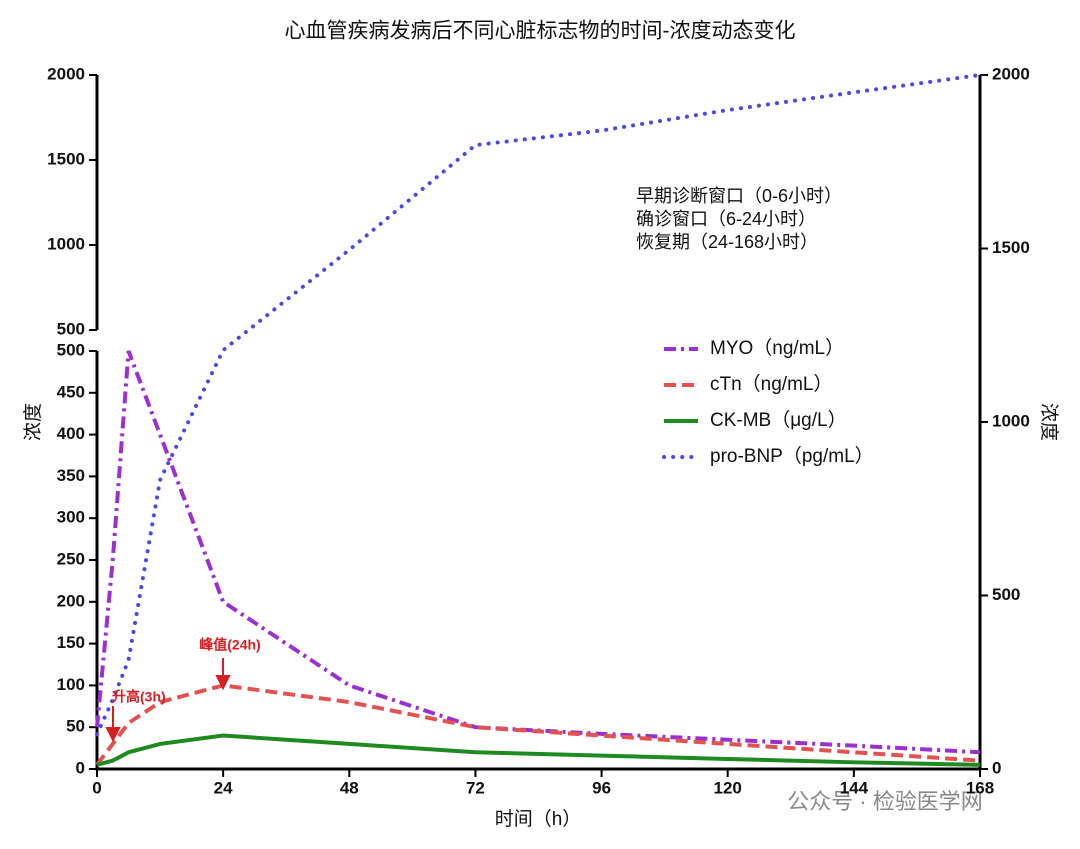 This screenshot has width=1080, height=849. I want to click on annotation: 峰值(24h), so click(229, 645).